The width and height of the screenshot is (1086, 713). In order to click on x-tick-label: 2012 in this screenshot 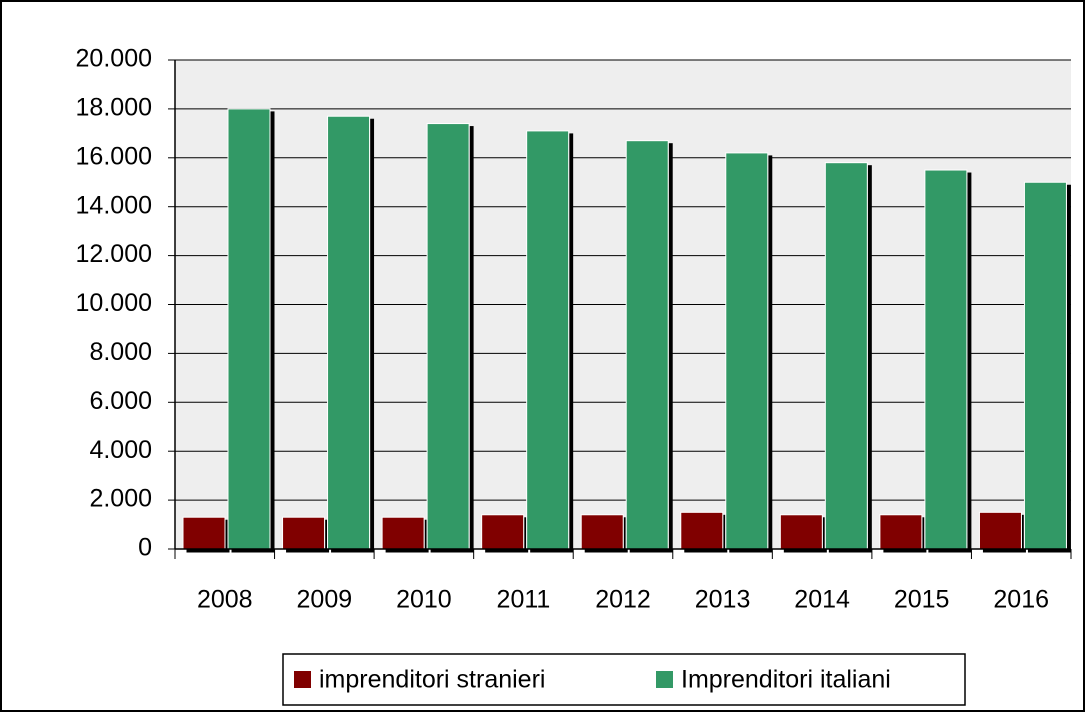, I will do `click(623, 600)`.